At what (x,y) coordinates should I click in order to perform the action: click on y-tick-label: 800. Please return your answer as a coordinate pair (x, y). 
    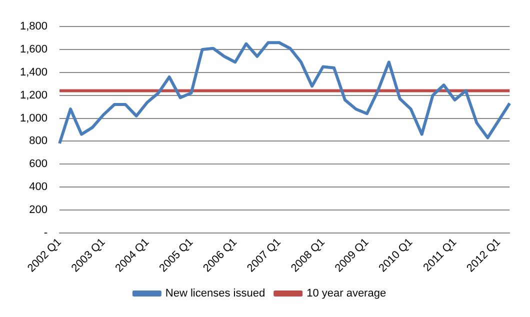
    Looking at the image, I should click on (38, 141).